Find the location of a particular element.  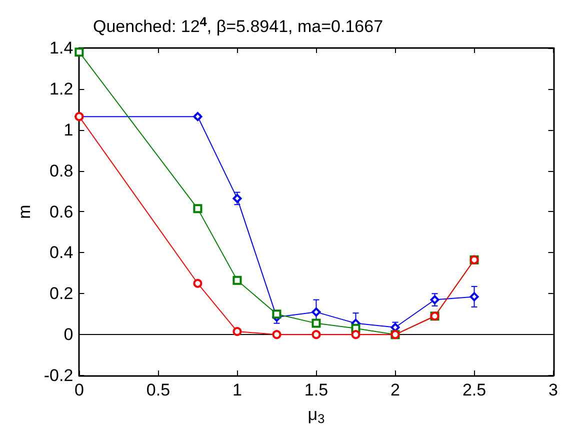

y-tick-label: -0.2 is located at coordinates (59, 375).